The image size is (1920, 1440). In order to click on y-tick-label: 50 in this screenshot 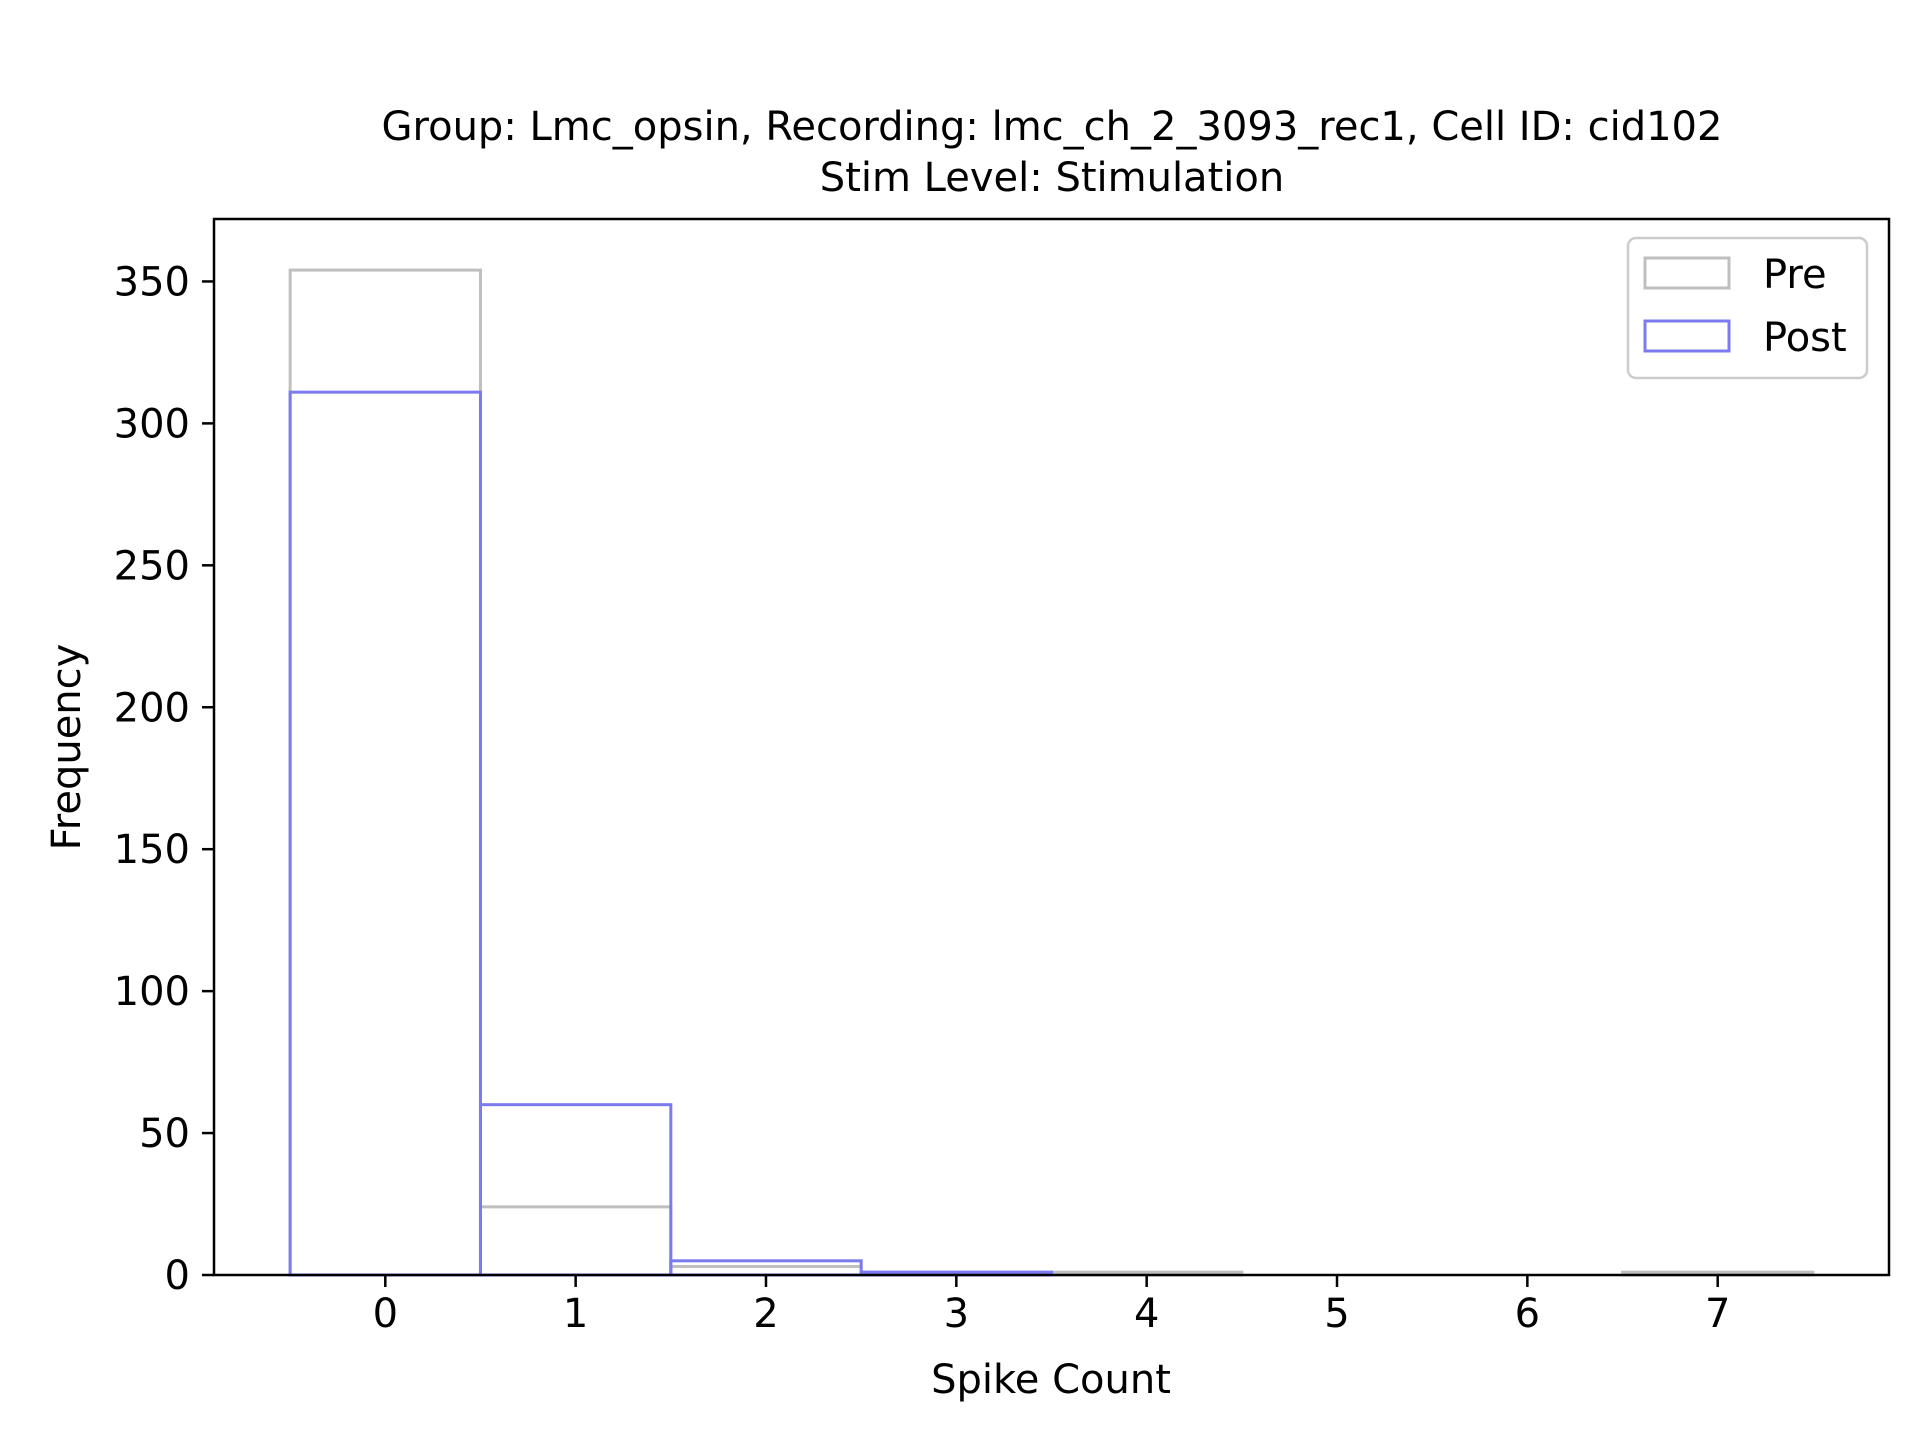, I will do `click(164, 1134)`.